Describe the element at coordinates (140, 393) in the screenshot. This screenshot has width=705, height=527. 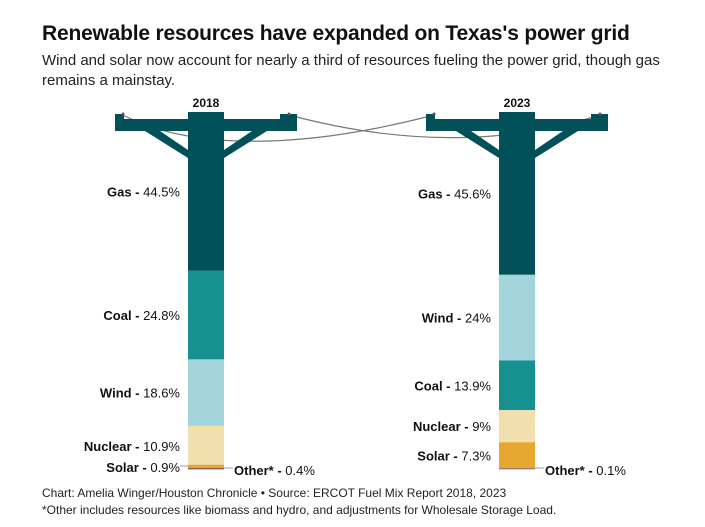
I see `data-label: Wind - 18.6%` at that location.